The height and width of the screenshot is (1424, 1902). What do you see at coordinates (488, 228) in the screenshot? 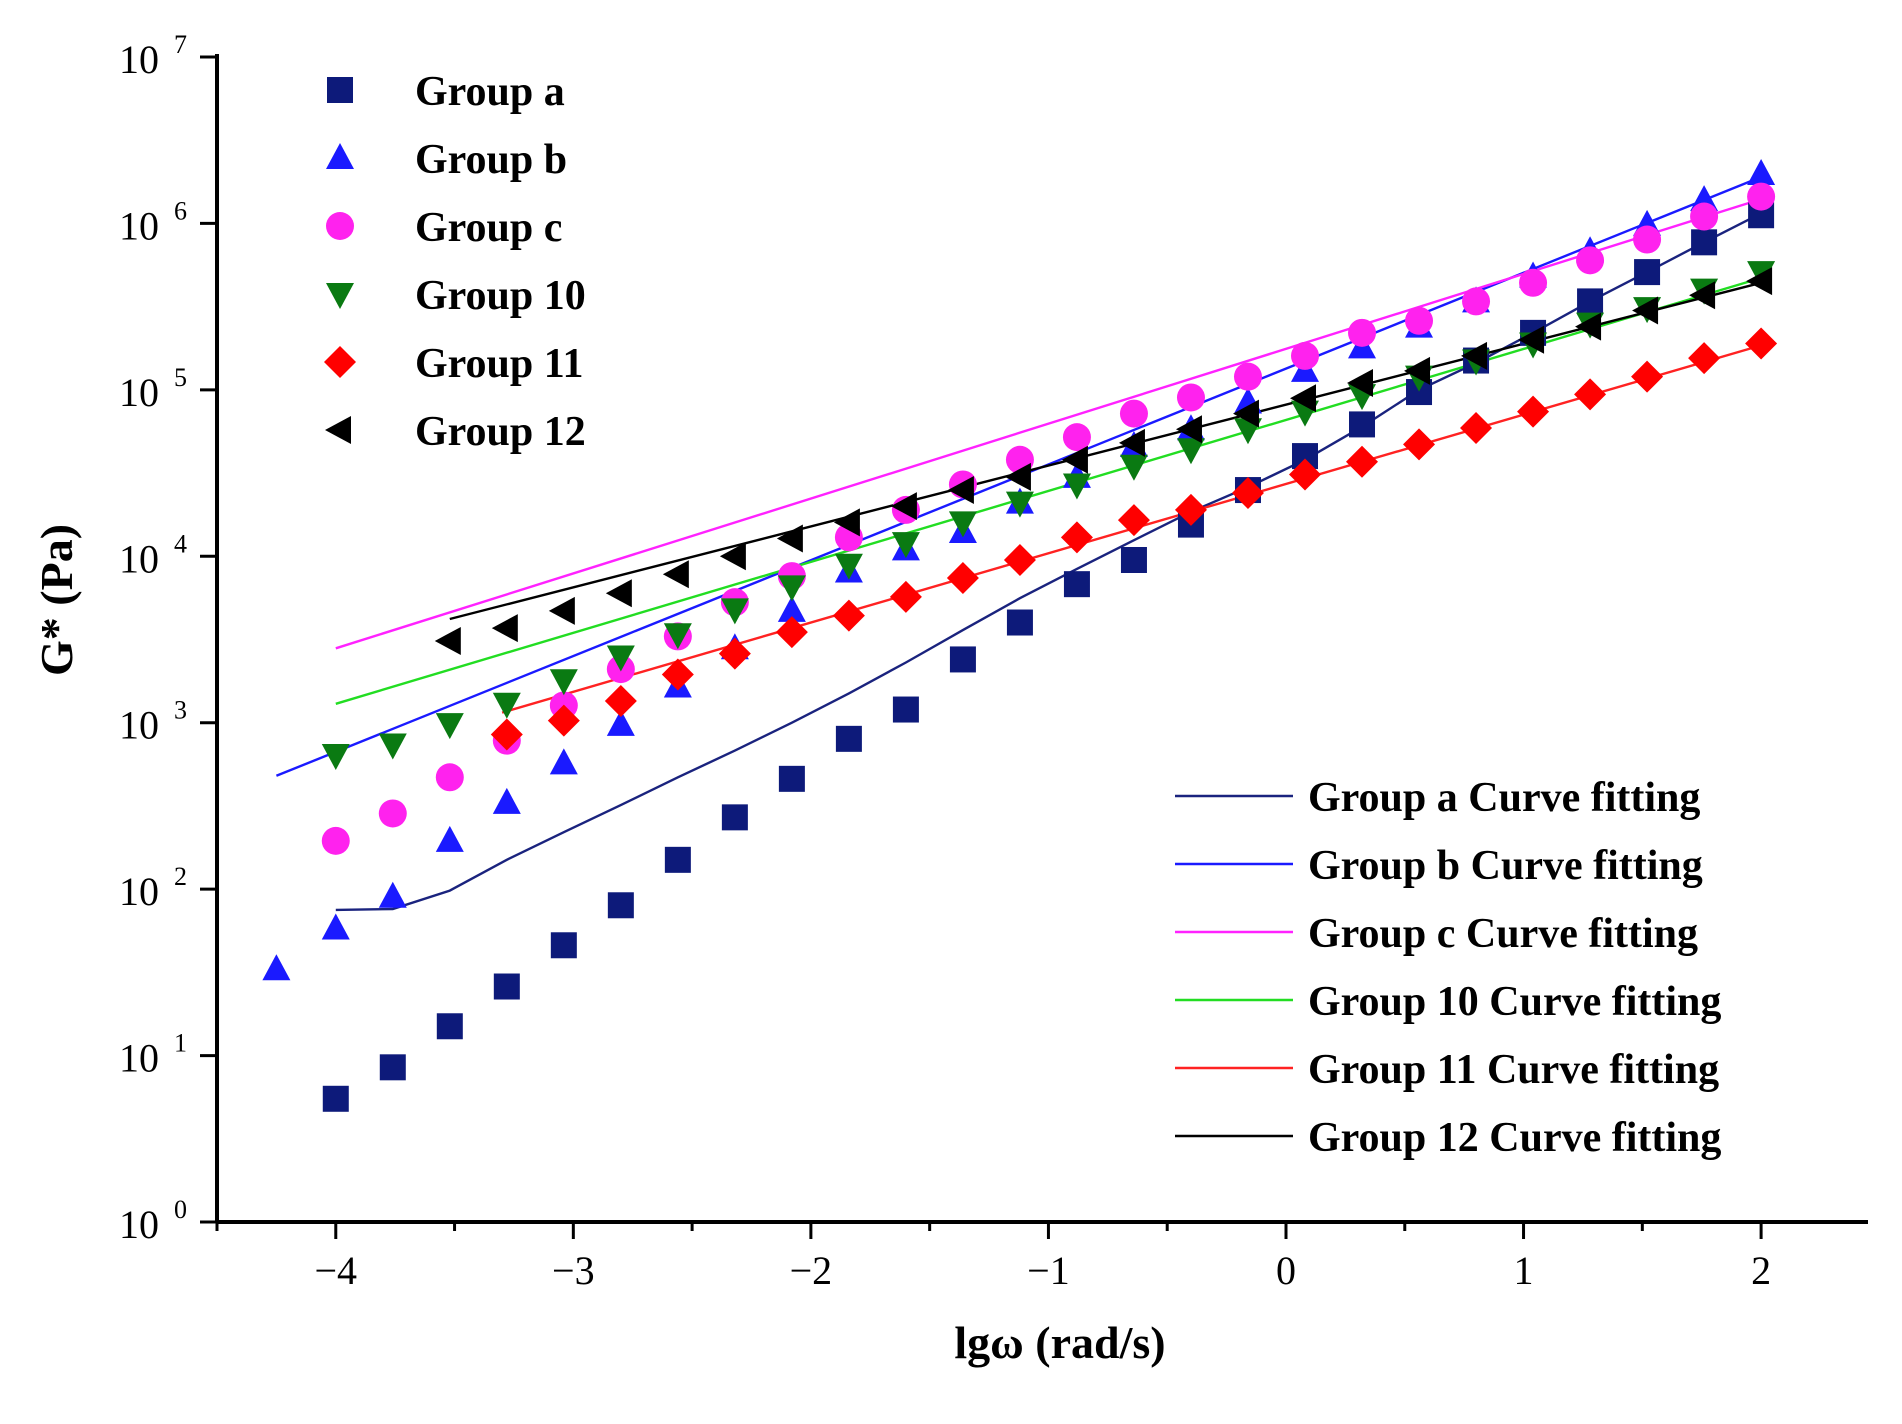
I see `legend-label-group-c: Group c` at bounding box center [488, 228].